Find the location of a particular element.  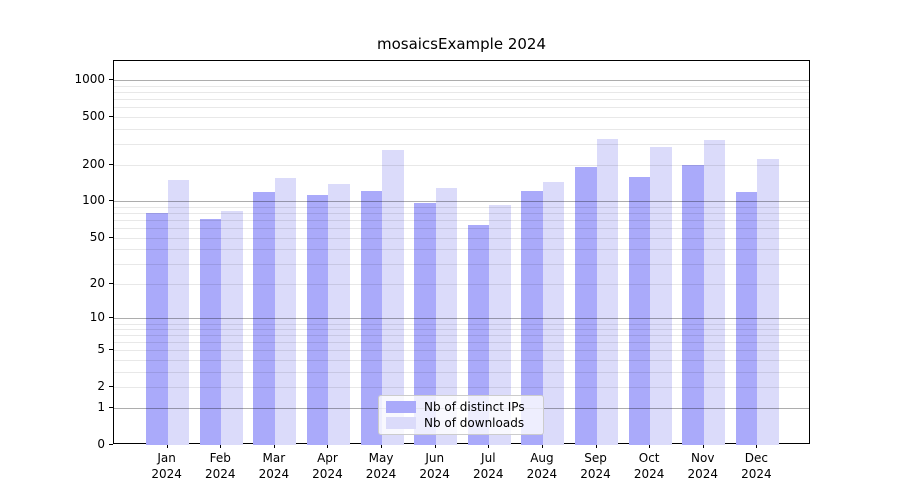

bar-distinct-ips-may is located at coordinates (371, 318).